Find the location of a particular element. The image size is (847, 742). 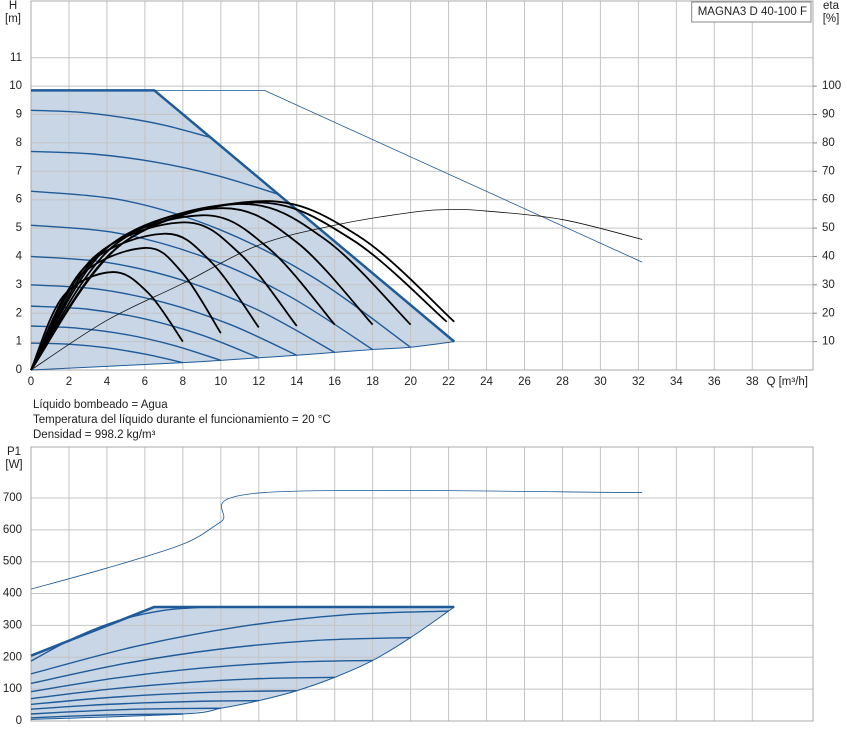

y-tick-label: 8 is located at coordinates (19, 143).